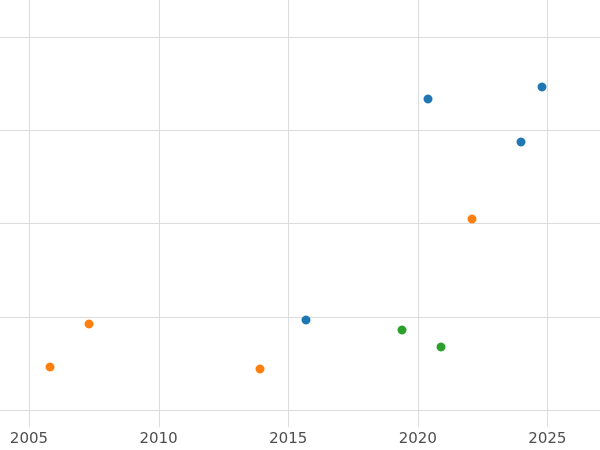 The width and height of the screenshot is (600, 450). What do you see at coordinates (288, 438) in the screenshot?
I see `x-tick-label: 2015` at bounding box center [288, 438].